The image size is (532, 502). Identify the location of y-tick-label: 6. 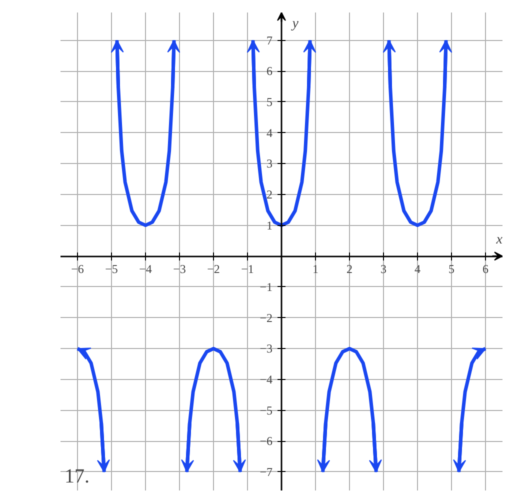
(269, 71).